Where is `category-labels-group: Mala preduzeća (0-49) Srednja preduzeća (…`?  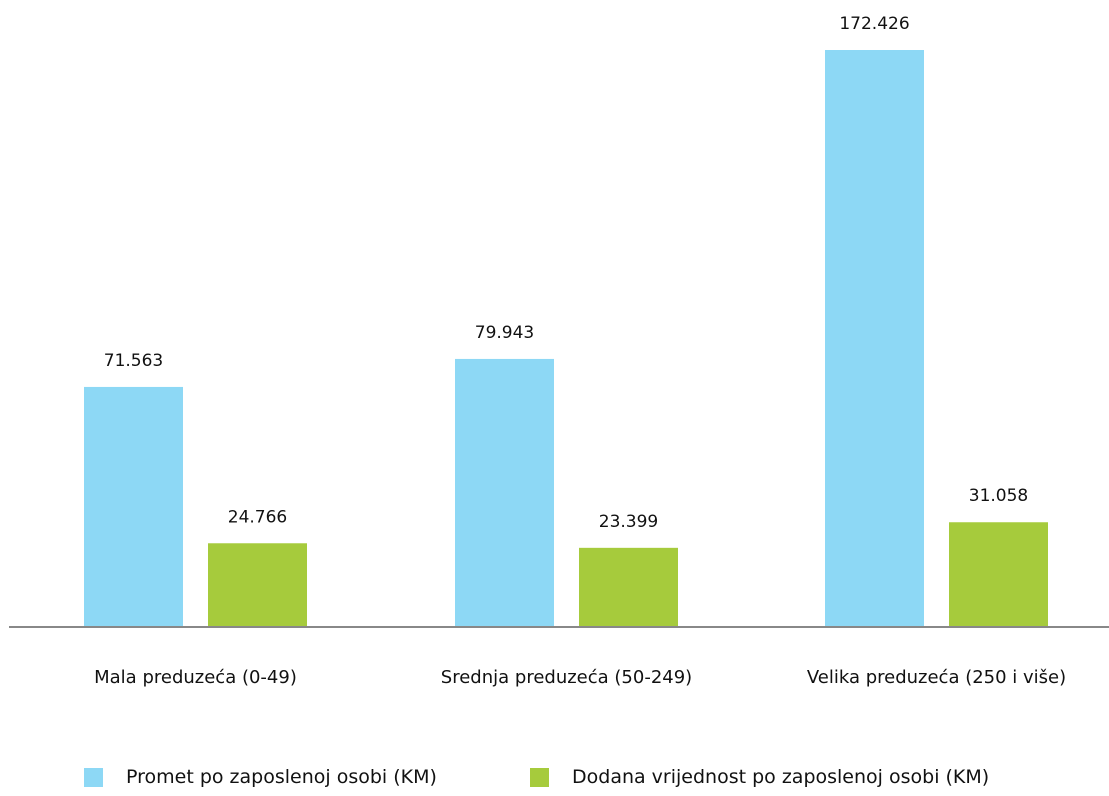
category-labels-group: Mala preduzeća (0-49) Srednja preduzeća (… is located at coordinates (580, 677).